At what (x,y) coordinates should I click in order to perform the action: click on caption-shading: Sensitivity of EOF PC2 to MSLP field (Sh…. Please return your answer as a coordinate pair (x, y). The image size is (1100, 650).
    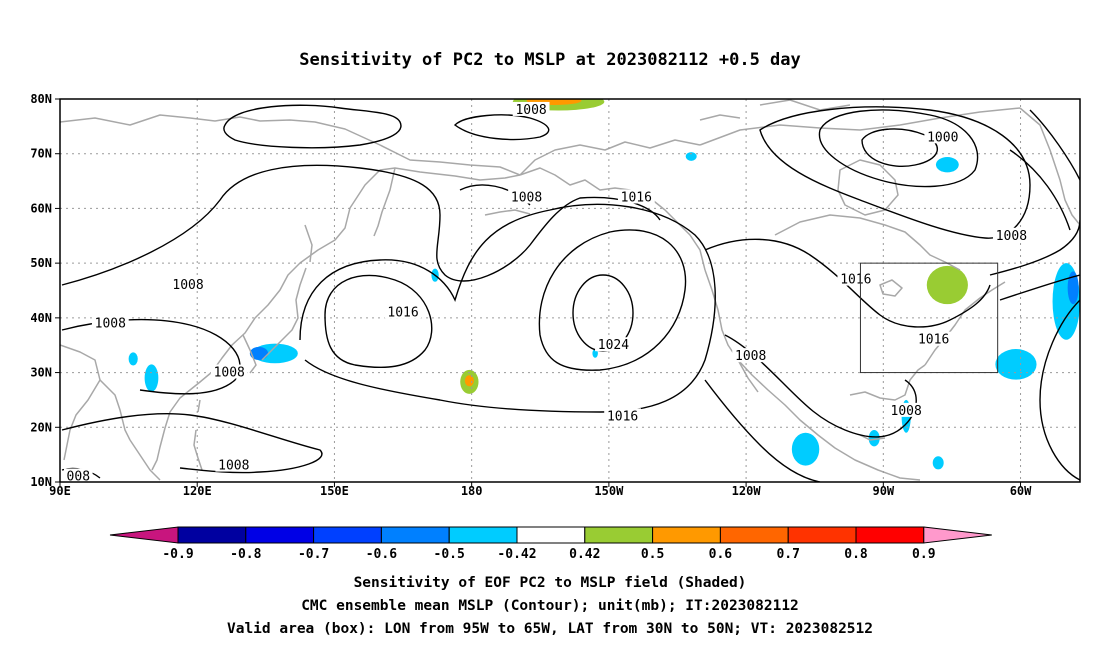
    Looking at the image, I should click on (550, 583).